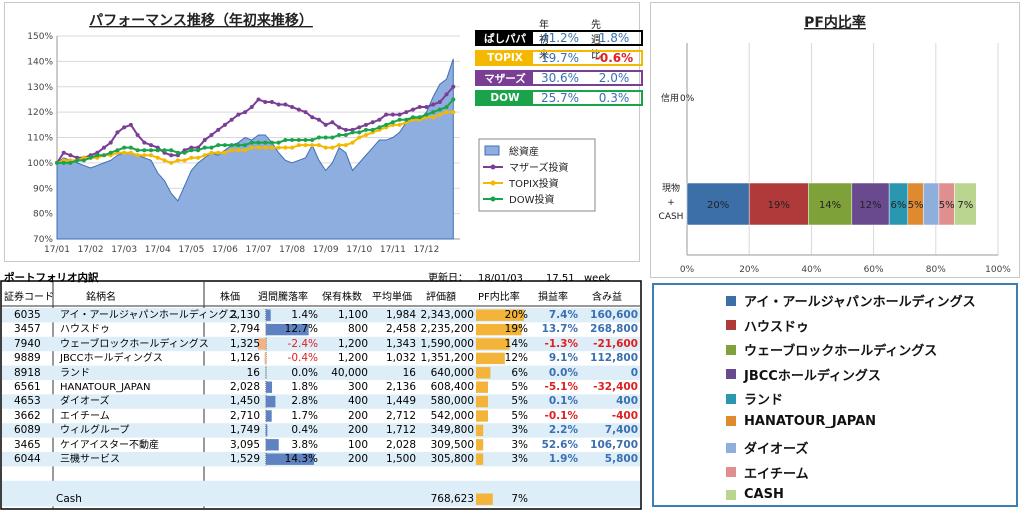  Describe the element at coordinates (85, 416) in the screenshot. I see `cell-name: エイチーム` at that location.